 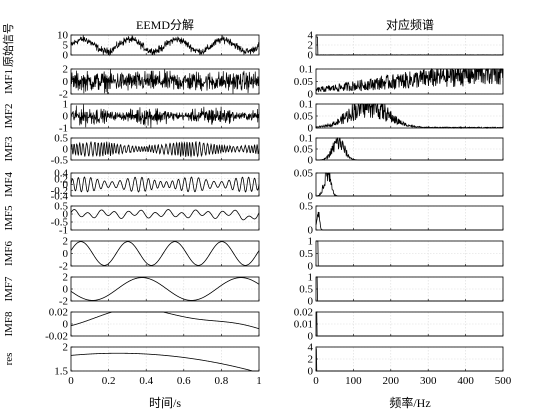 What do you see at coordinates (8, 45) in the screenshot?
I see `panel-ylabel: 原始信号` at bounding box center [8, 45].